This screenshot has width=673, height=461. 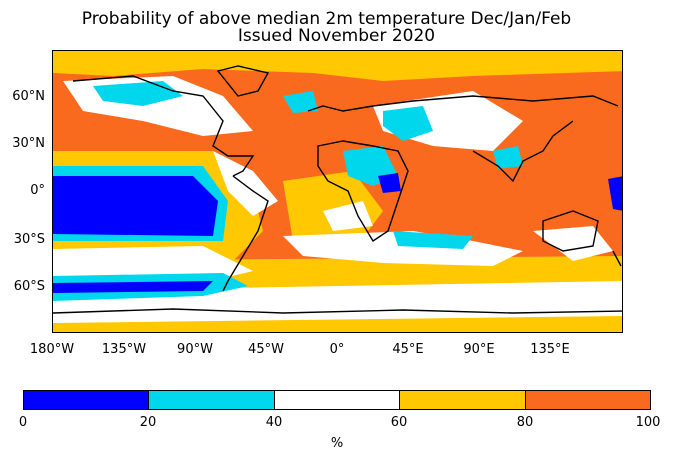 What do you see at coordinates (274, 422) in the screenshot?
I see `colorbar-tick: 40` at bounding box center [274, 422].